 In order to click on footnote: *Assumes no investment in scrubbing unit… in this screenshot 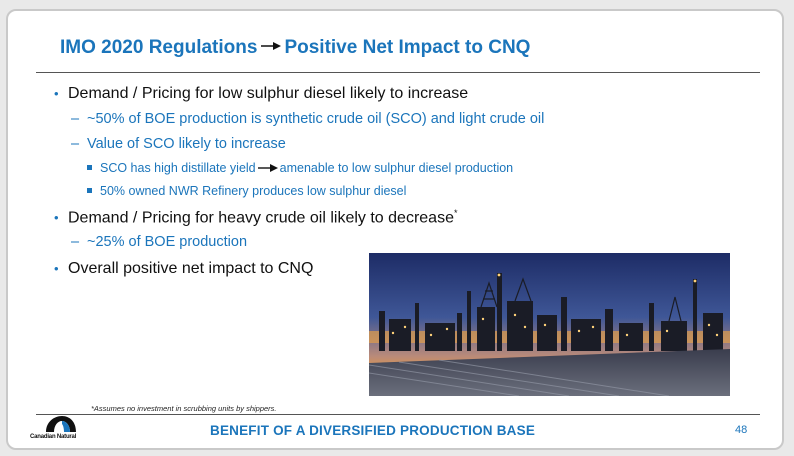, I will do `click(184, 408)`.